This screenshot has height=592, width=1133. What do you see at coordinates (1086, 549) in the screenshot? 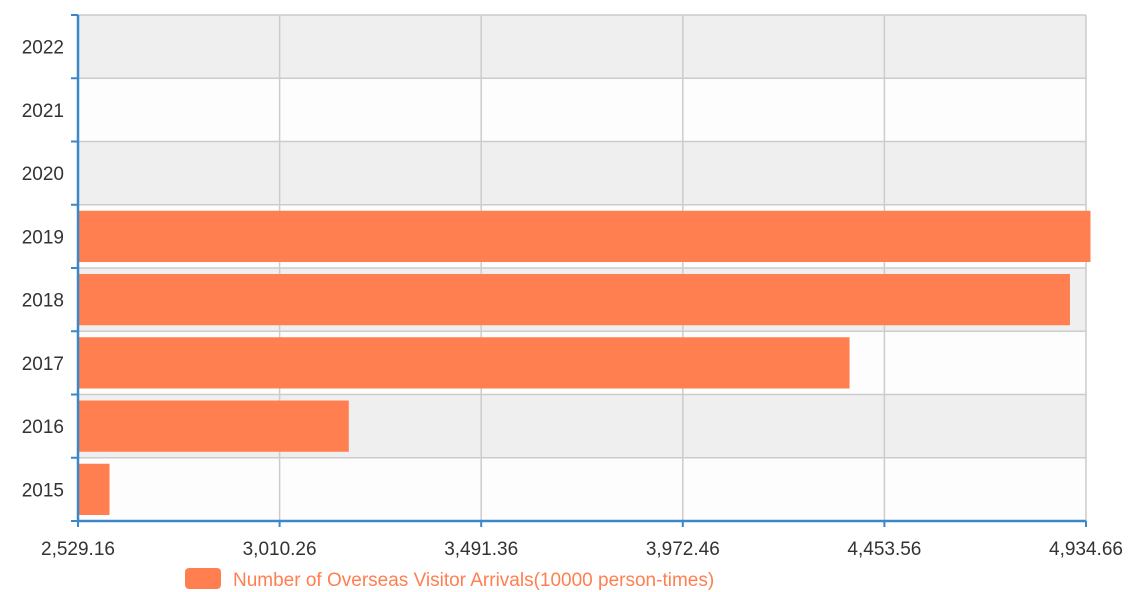
I see `x-tick-label: 4,934.66` at bounding box center [1086, 549].